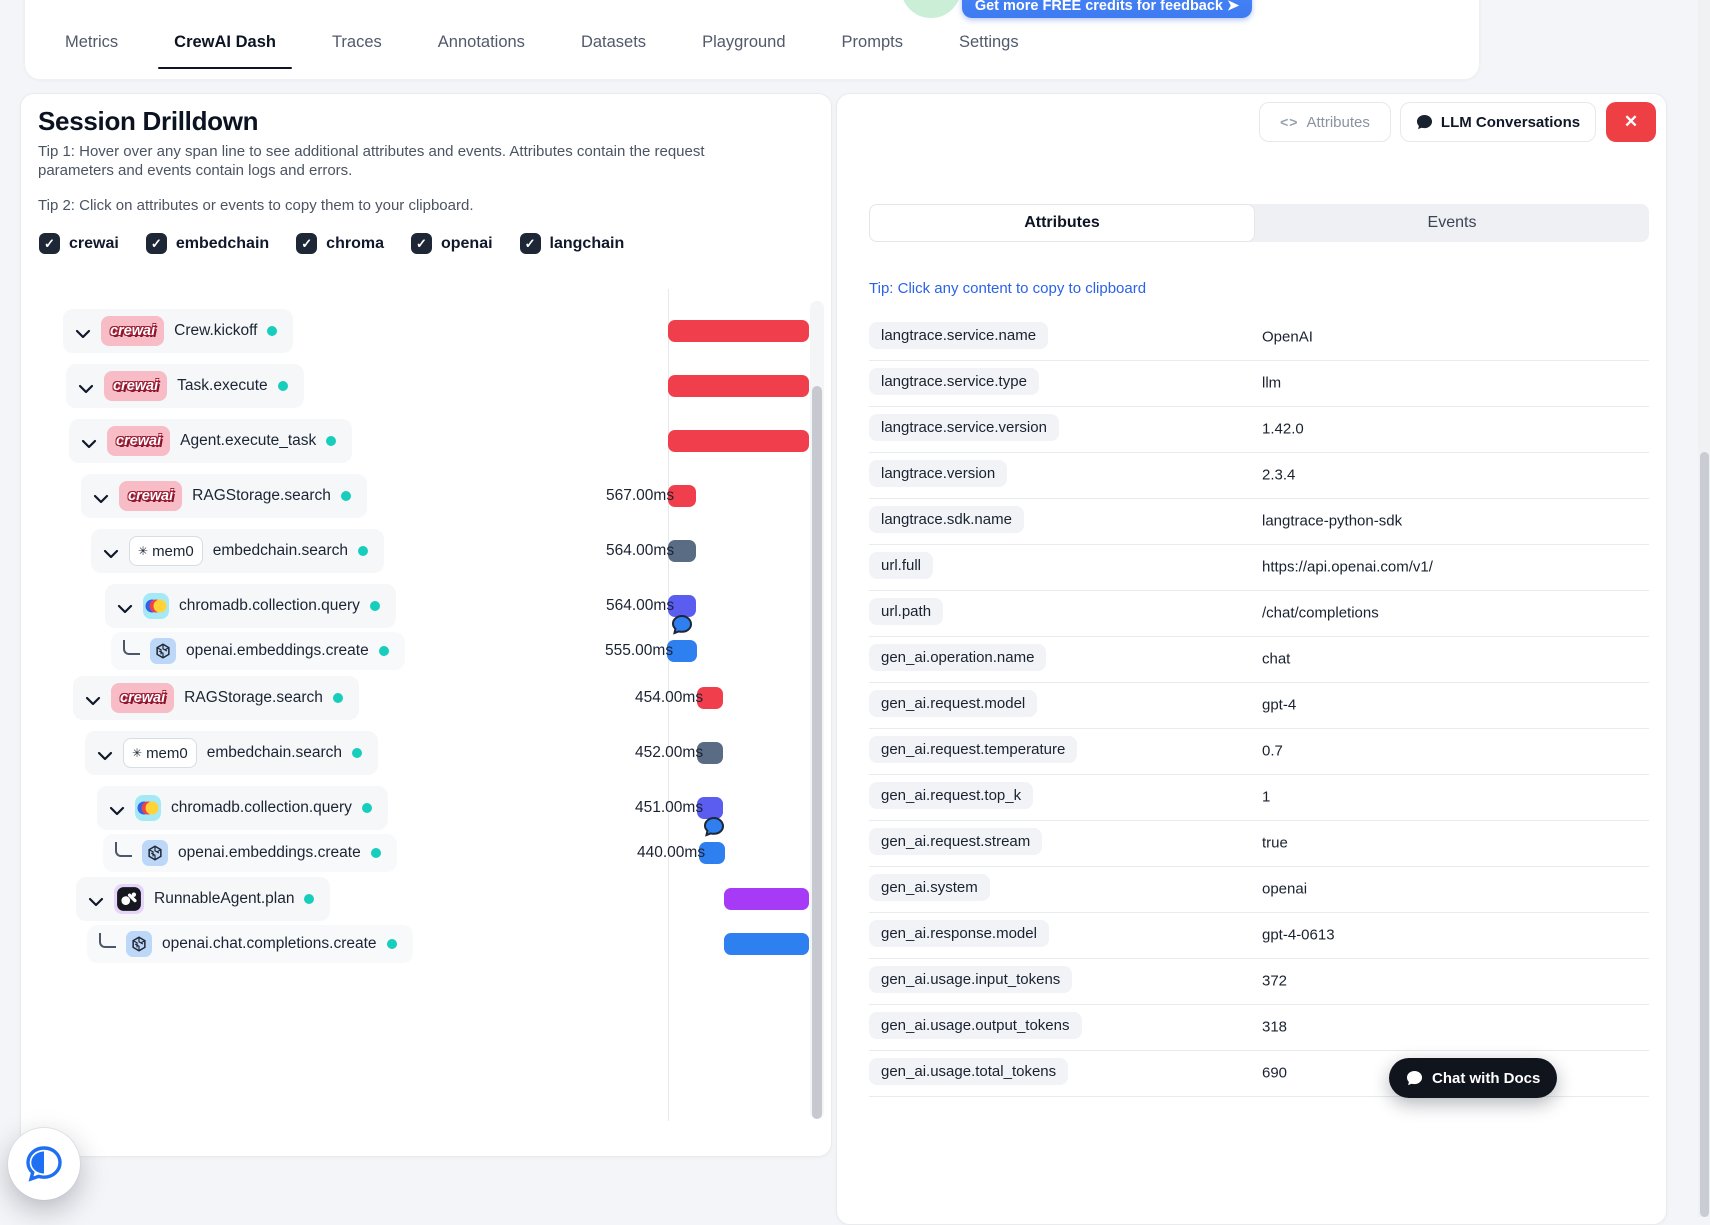  Describe the element at coordinates (250, 944) in the screenshot. I see `span-row-openai.chat.completions.create: openai.chat.completions.create` at that location.